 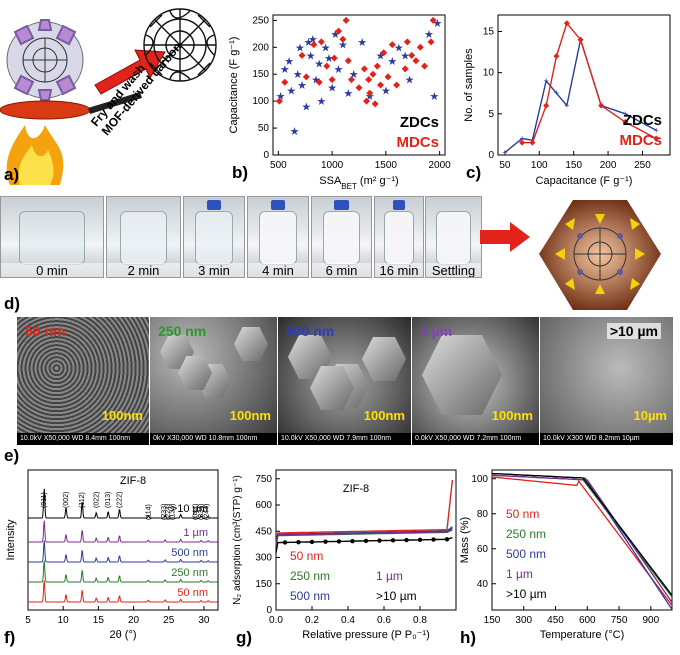 I want to click on sem-image-0: 50 nm 100nm 10.0kV X50,000 WD 8.4mm 100nm, so click(x=83, y=381).